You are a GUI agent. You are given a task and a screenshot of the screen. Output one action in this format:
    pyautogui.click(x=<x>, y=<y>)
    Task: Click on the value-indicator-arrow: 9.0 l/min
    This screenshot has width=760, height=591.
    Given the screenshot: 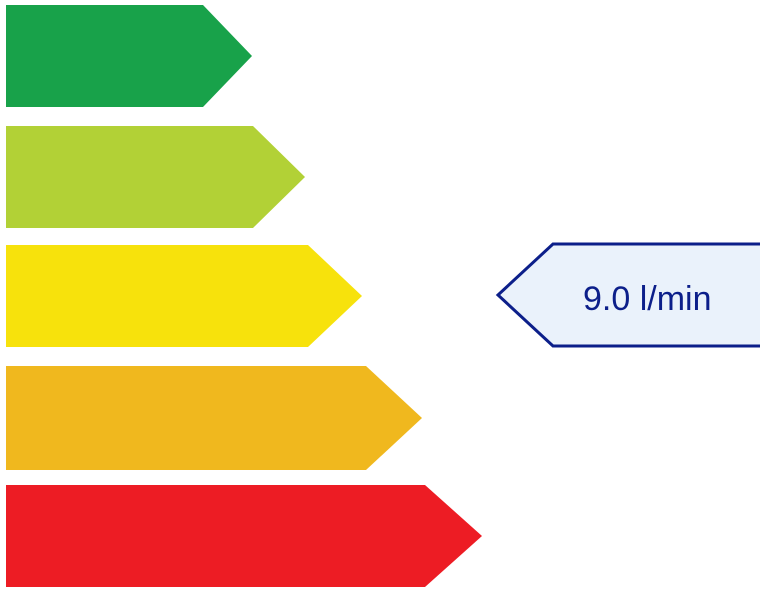 What is the action you would take?
    pyautogui.click(x=627, y=295)
    